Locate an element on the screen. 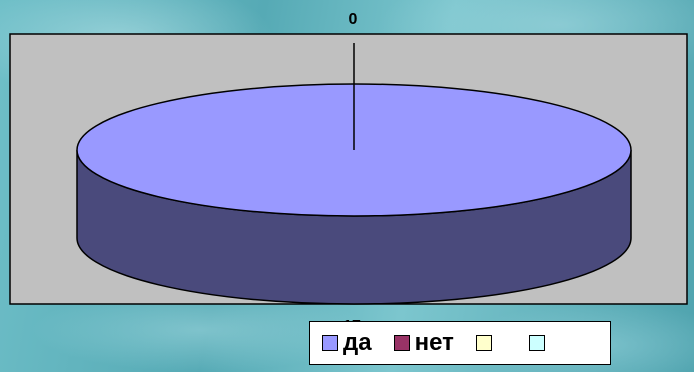 This screenshot has width=694, height=372. legend-label-0: да is located at coordinates (357, 342).